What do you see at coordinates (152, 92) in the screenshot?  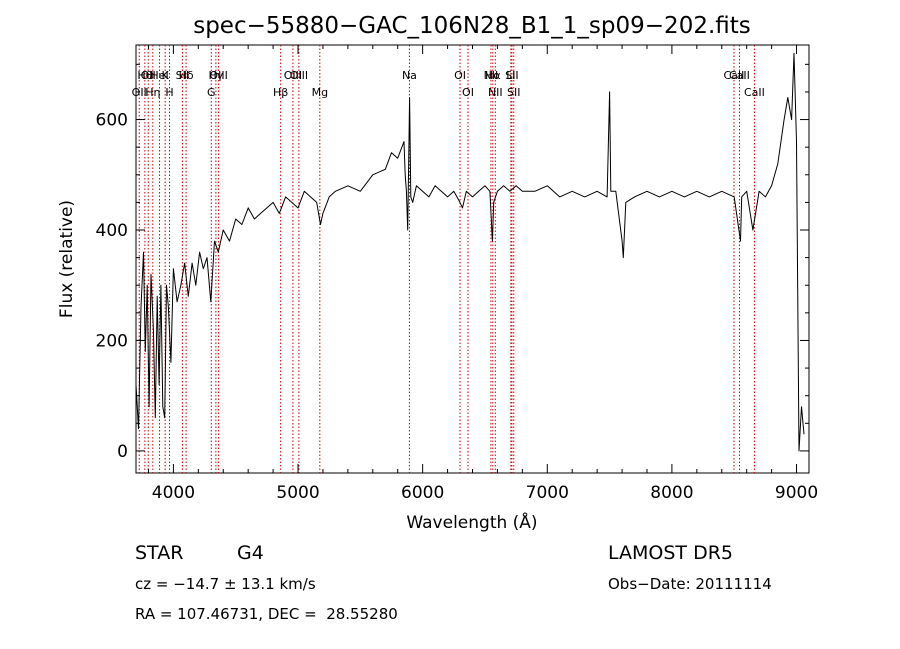 I see `line-label: Hη` at bounding box center [152, 92].